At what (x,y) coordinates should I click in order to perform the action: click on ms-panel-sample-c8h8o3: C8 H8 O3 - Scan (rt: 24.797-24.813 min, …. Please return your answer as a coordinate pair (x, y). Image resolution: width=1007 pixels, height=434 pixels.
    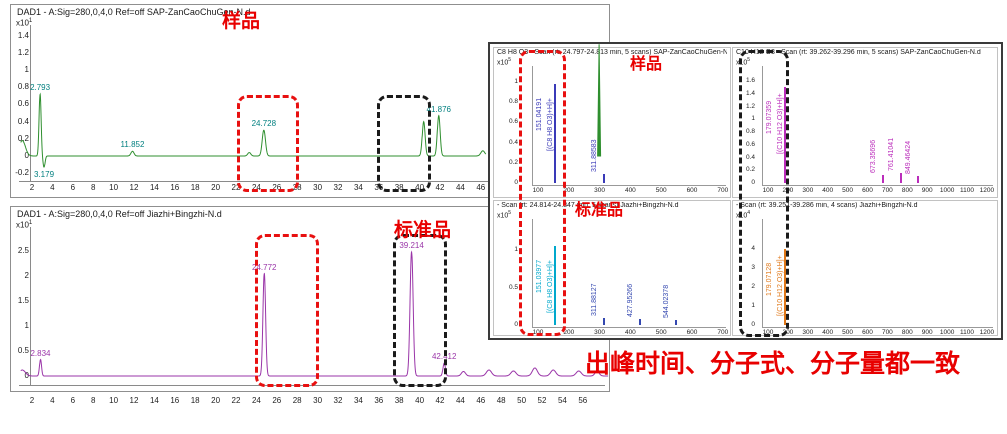
    Looking at the image, I should click on (612, 122).